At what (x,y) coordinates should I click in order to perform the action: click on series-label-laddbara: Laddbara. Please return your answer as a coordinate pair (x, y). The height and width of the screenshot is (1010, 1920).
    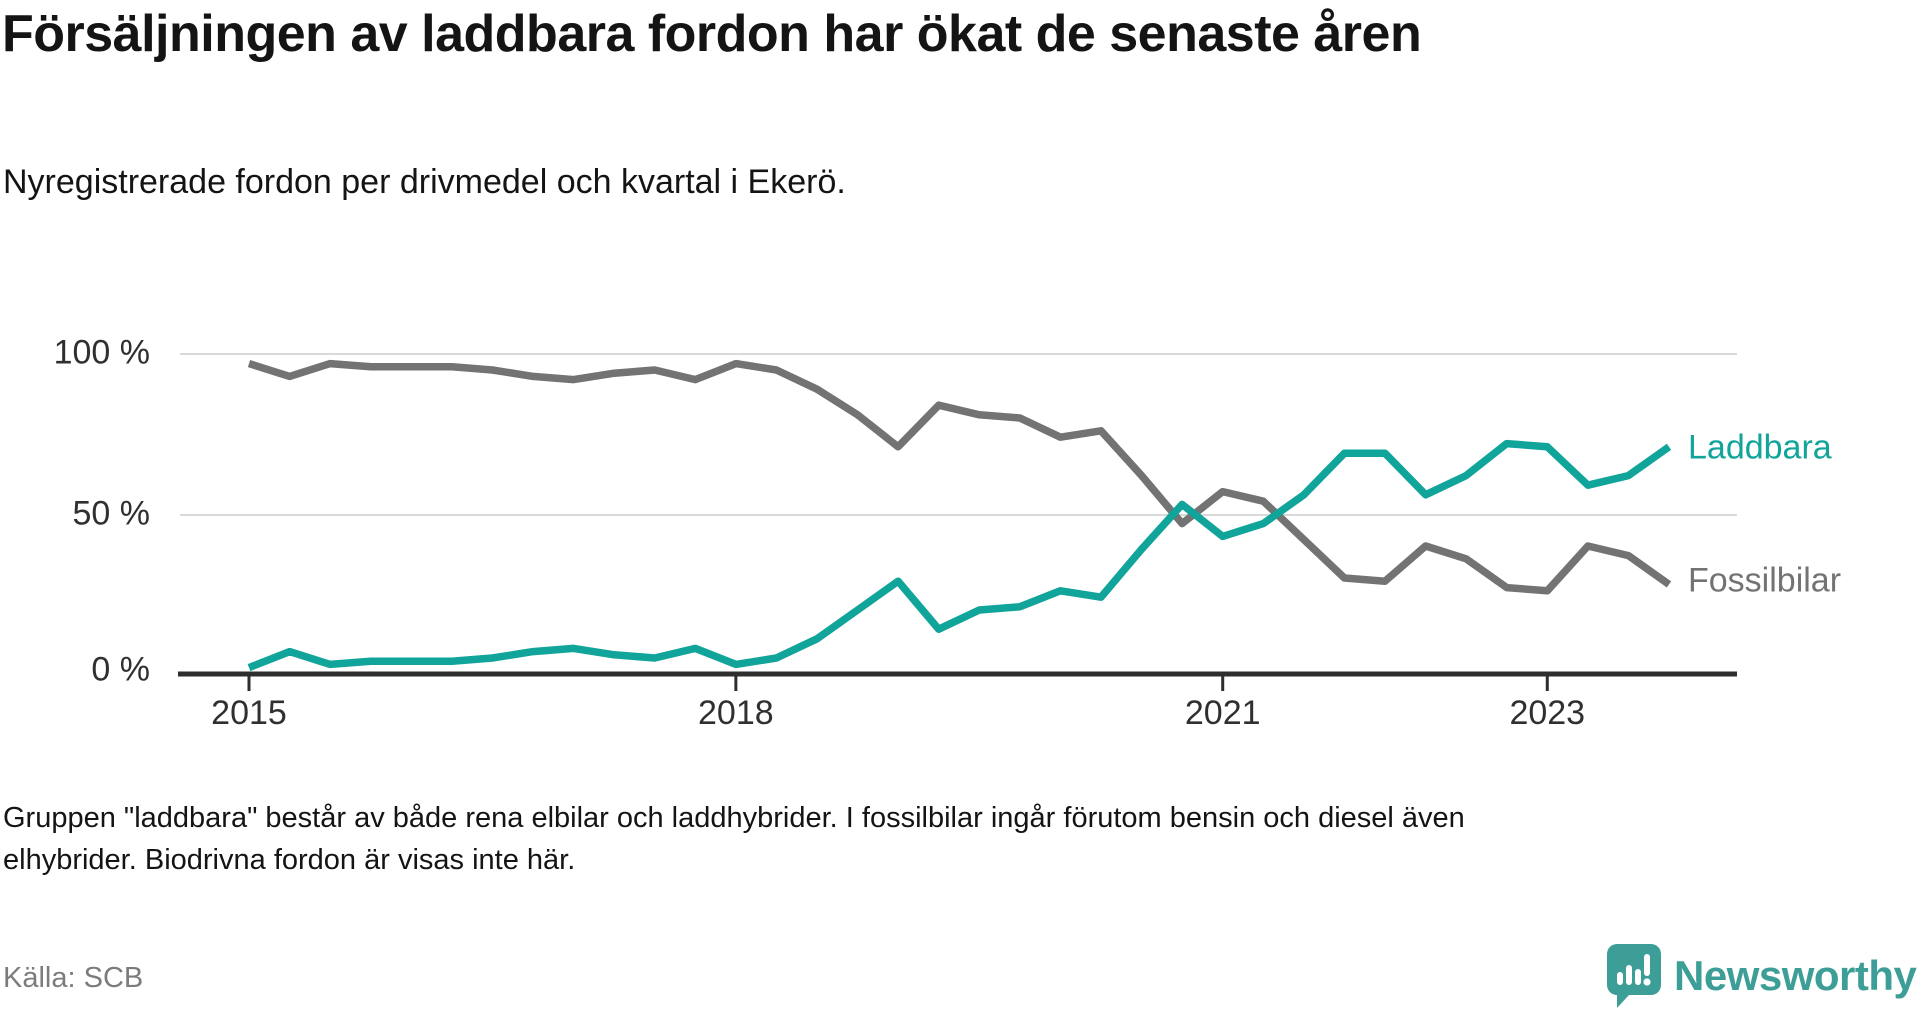
    Looking at the image, I should click on (1760, 447).